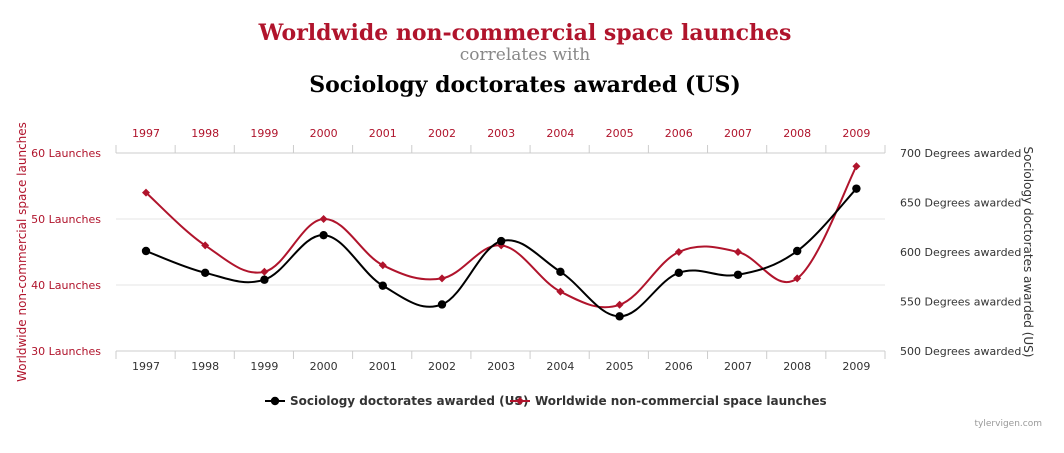 This screenshot has height=453, width=1064. What do you see at coordinates (525, 33) in the screenshot?
I see `chart-title: Worldwide non-commercial space launches` at bounding box center [525, 33].